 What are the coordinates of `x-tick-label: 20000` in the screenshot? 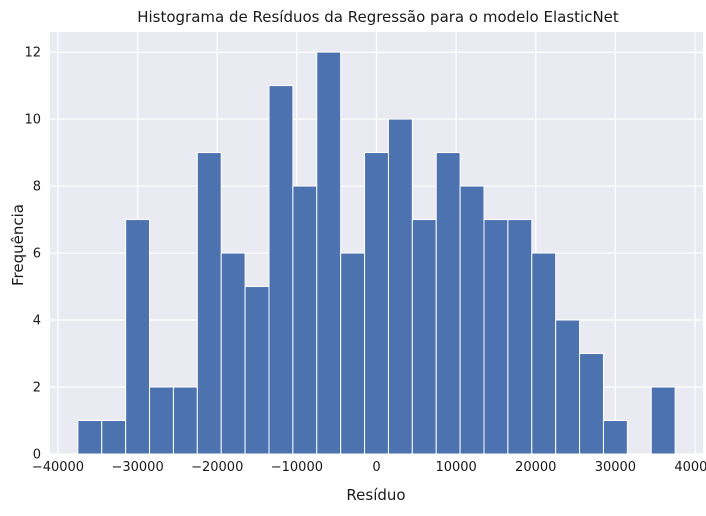 It's located at (535, 467).